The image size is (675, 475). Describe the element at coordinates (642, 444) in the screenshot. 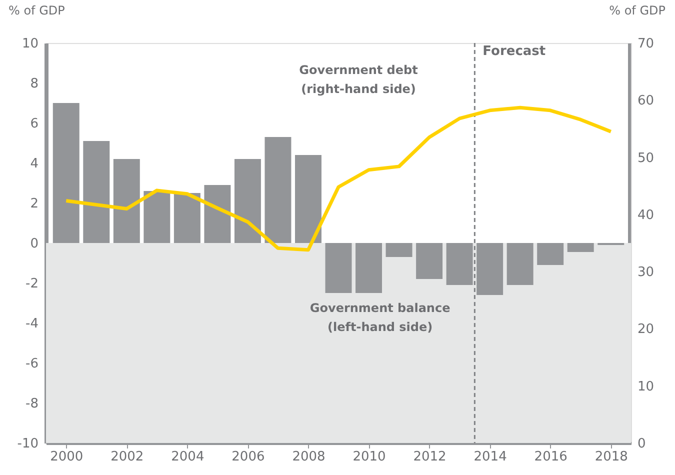

I see `y2-tick-label: 0` at that location.